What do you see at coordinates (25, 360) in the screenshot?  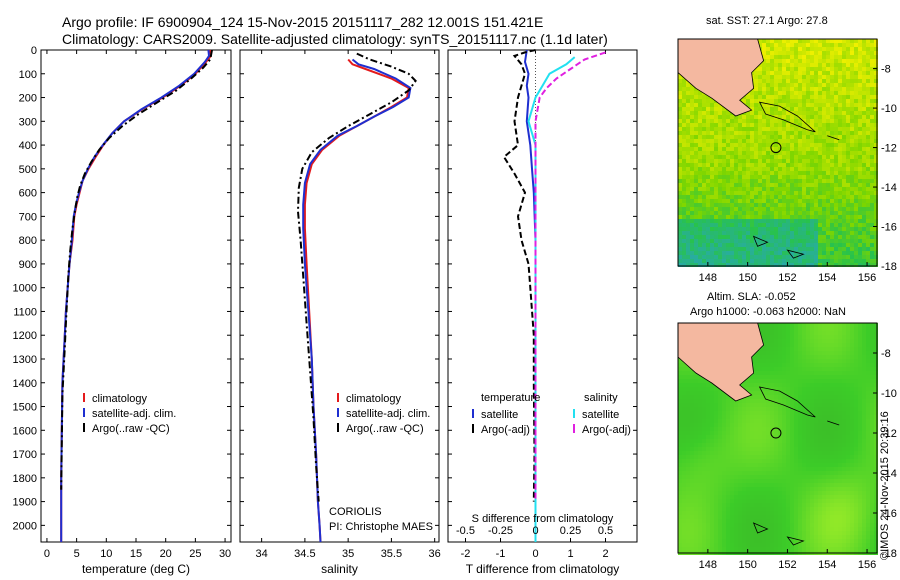 I see `y-tick-label: 1300` at bounding box center [25, 360].